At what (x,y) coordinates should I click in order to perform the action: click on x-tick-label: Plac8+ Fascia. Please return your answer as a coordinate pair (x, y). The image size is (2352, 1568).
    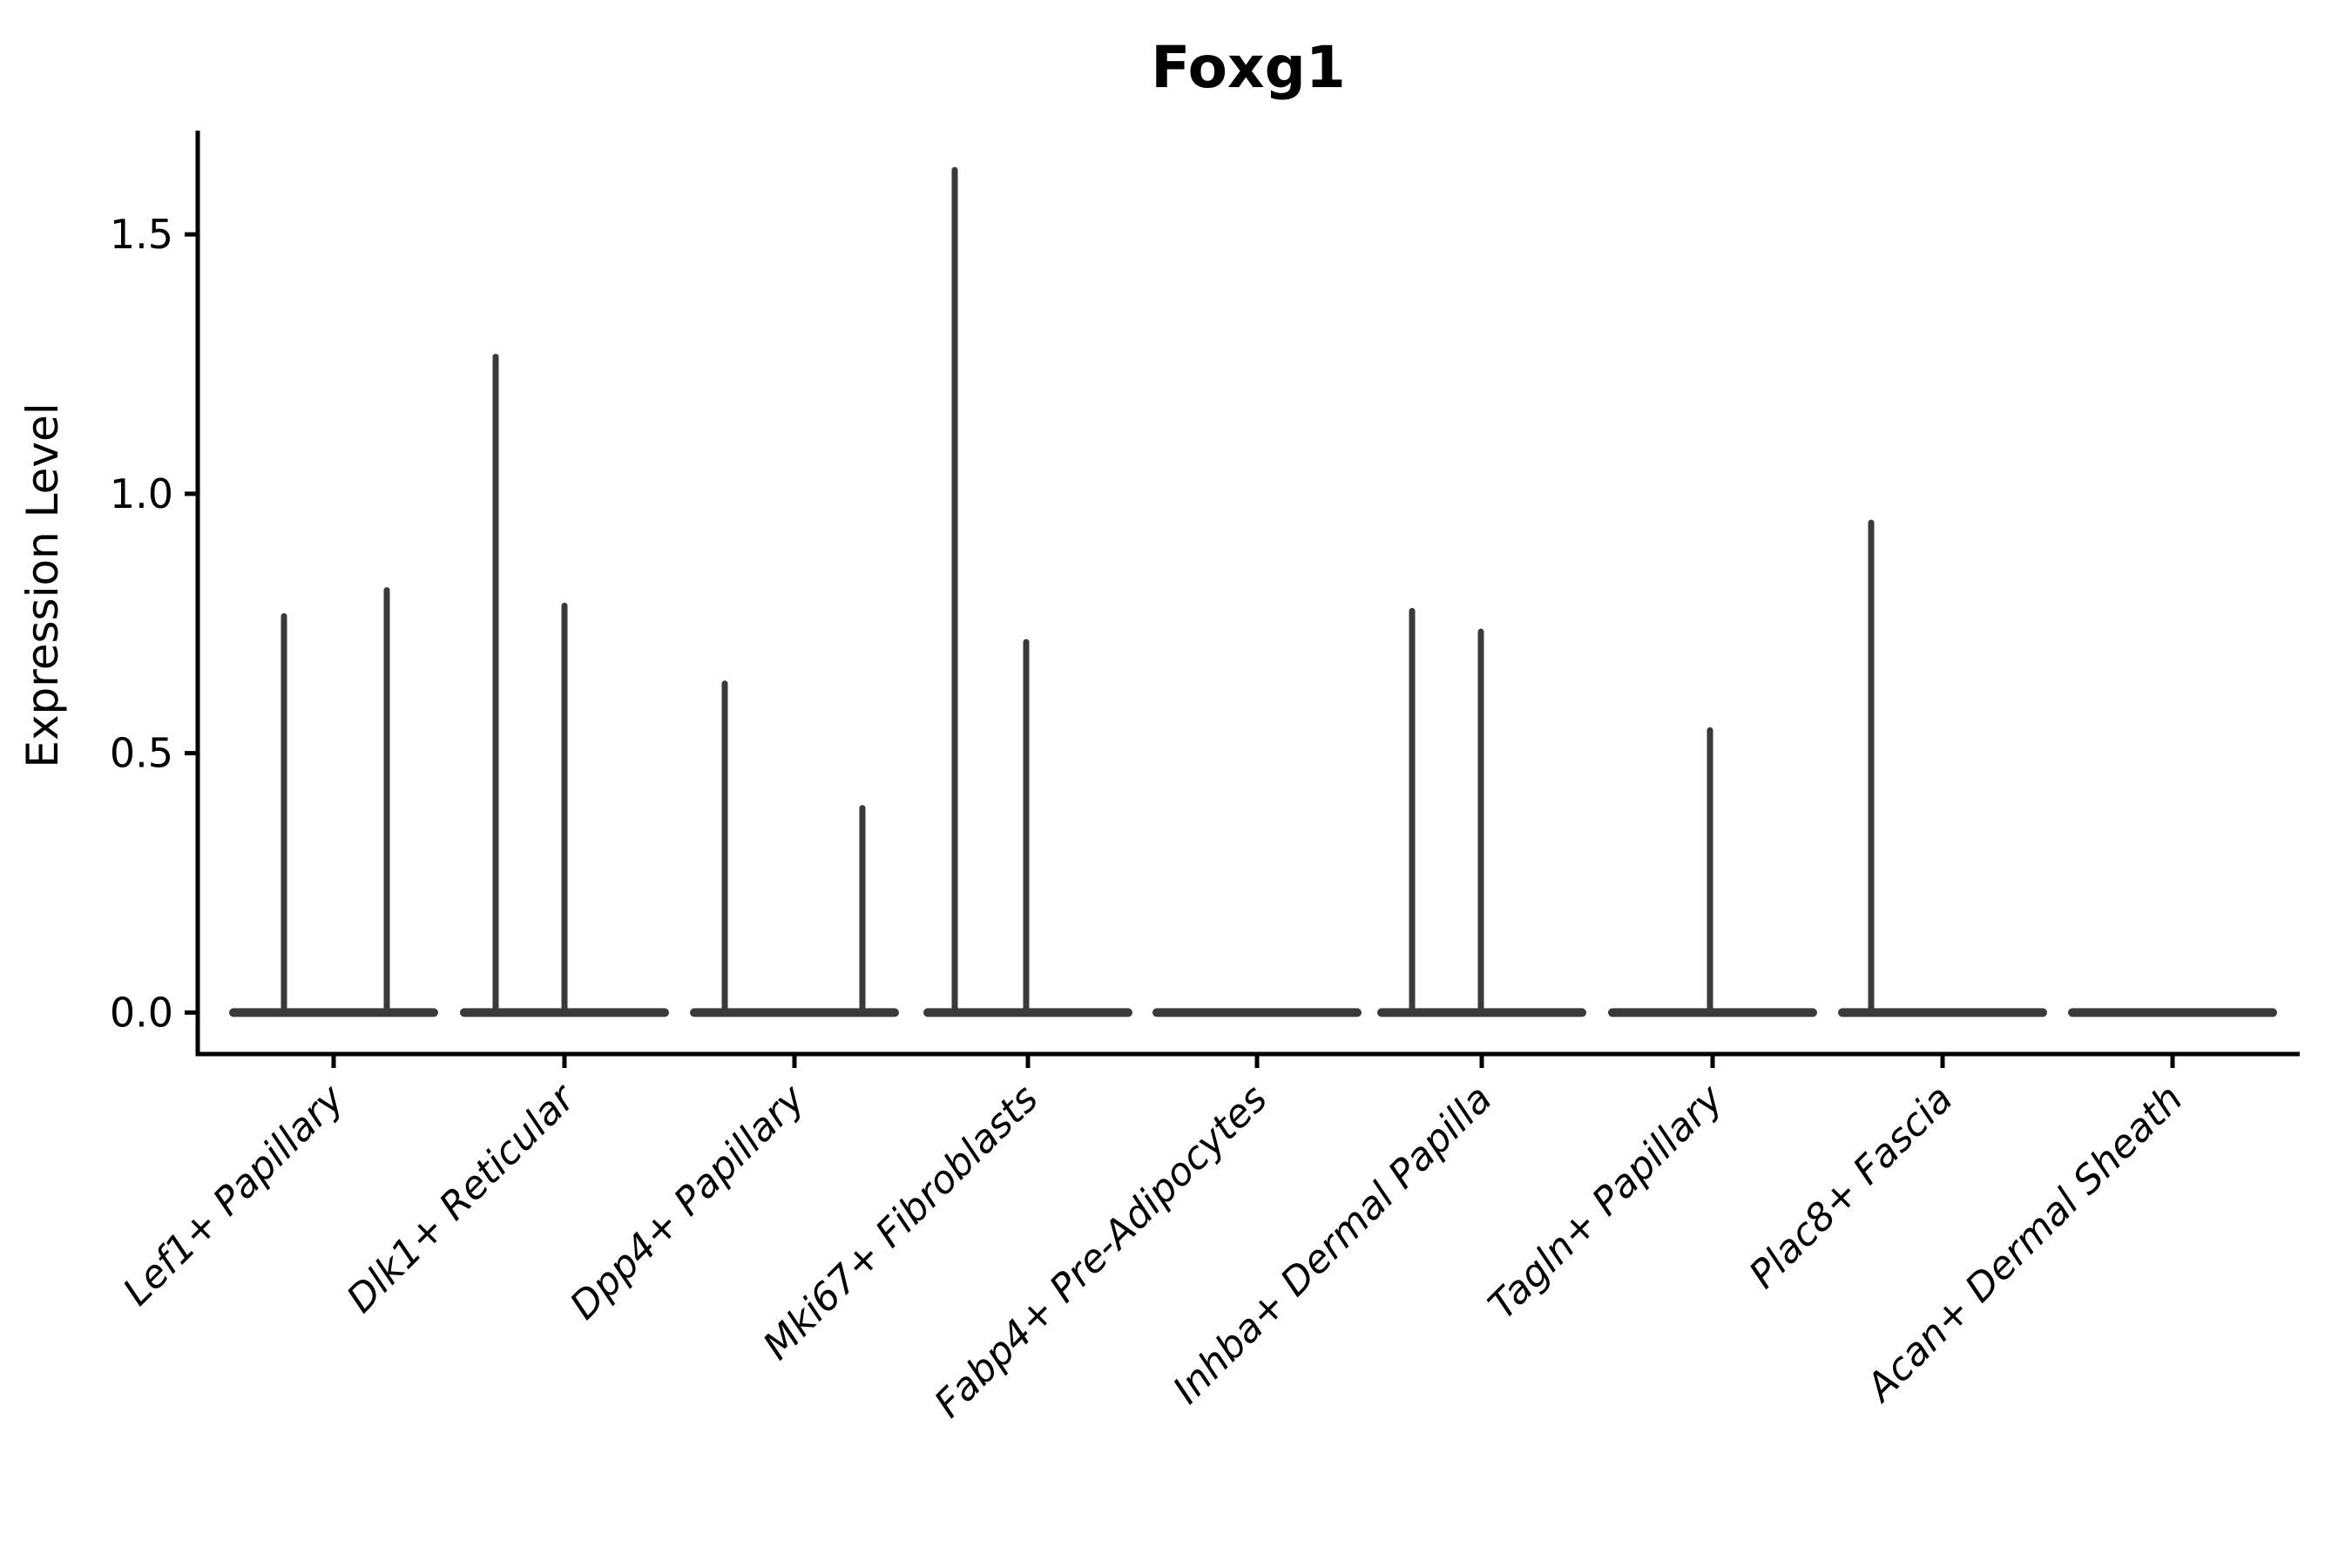
    Looking at the image, I should click on (1850, 1187).